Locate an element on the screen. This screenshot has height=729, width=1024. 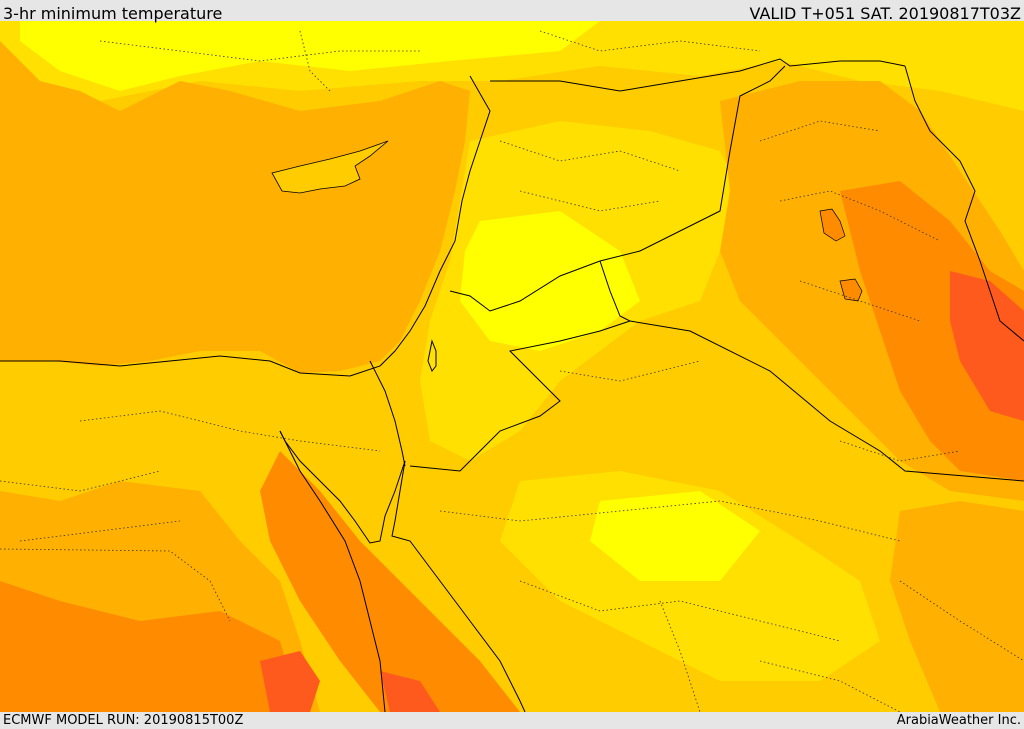
basra-red is located at coordinates (987, 346).